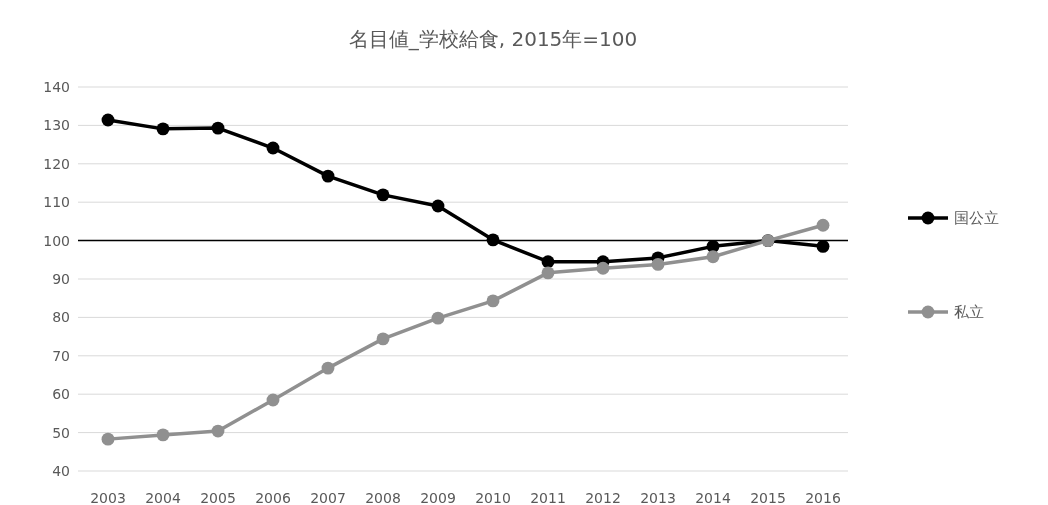 The width and height of the screenshot is (1048, 505). I want to click on x-tick-label: 2009, so click(438, 497).